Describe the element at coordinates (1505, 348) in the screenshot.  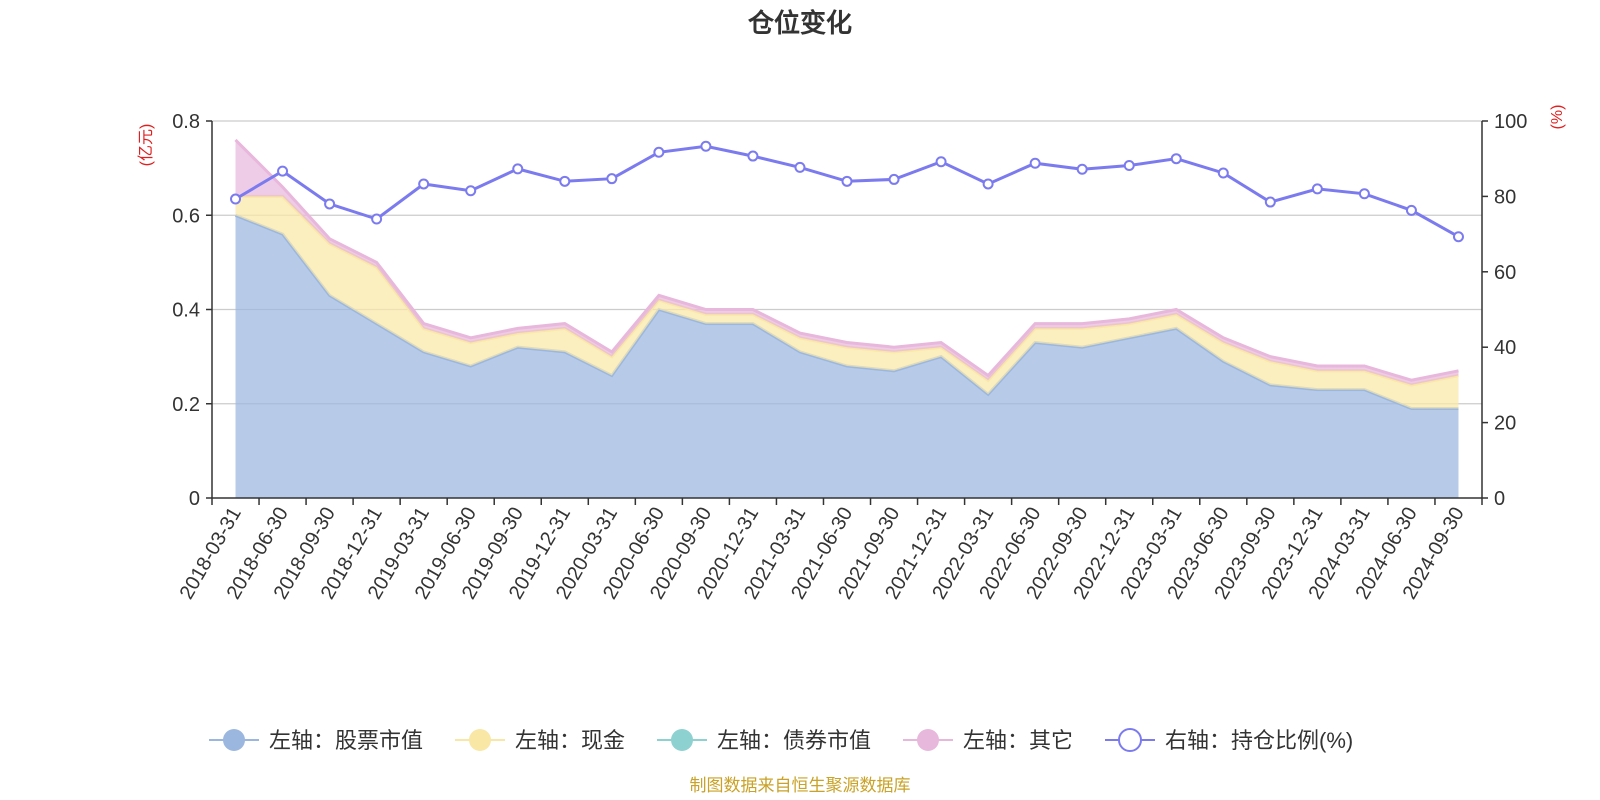
I see `right-tick-label: 40` at that location.